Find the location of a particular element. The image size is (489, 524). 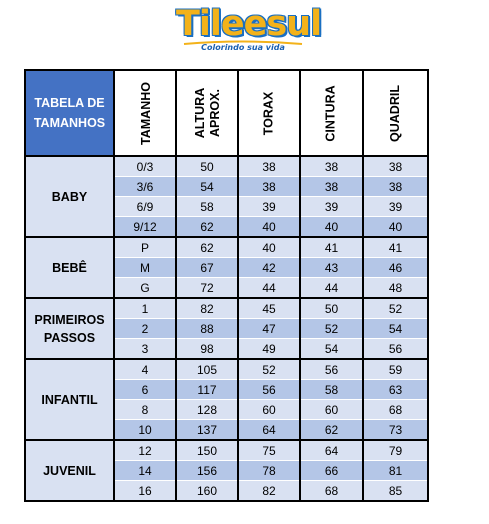

size-cell: 10 is located at coordinates (145, 430).